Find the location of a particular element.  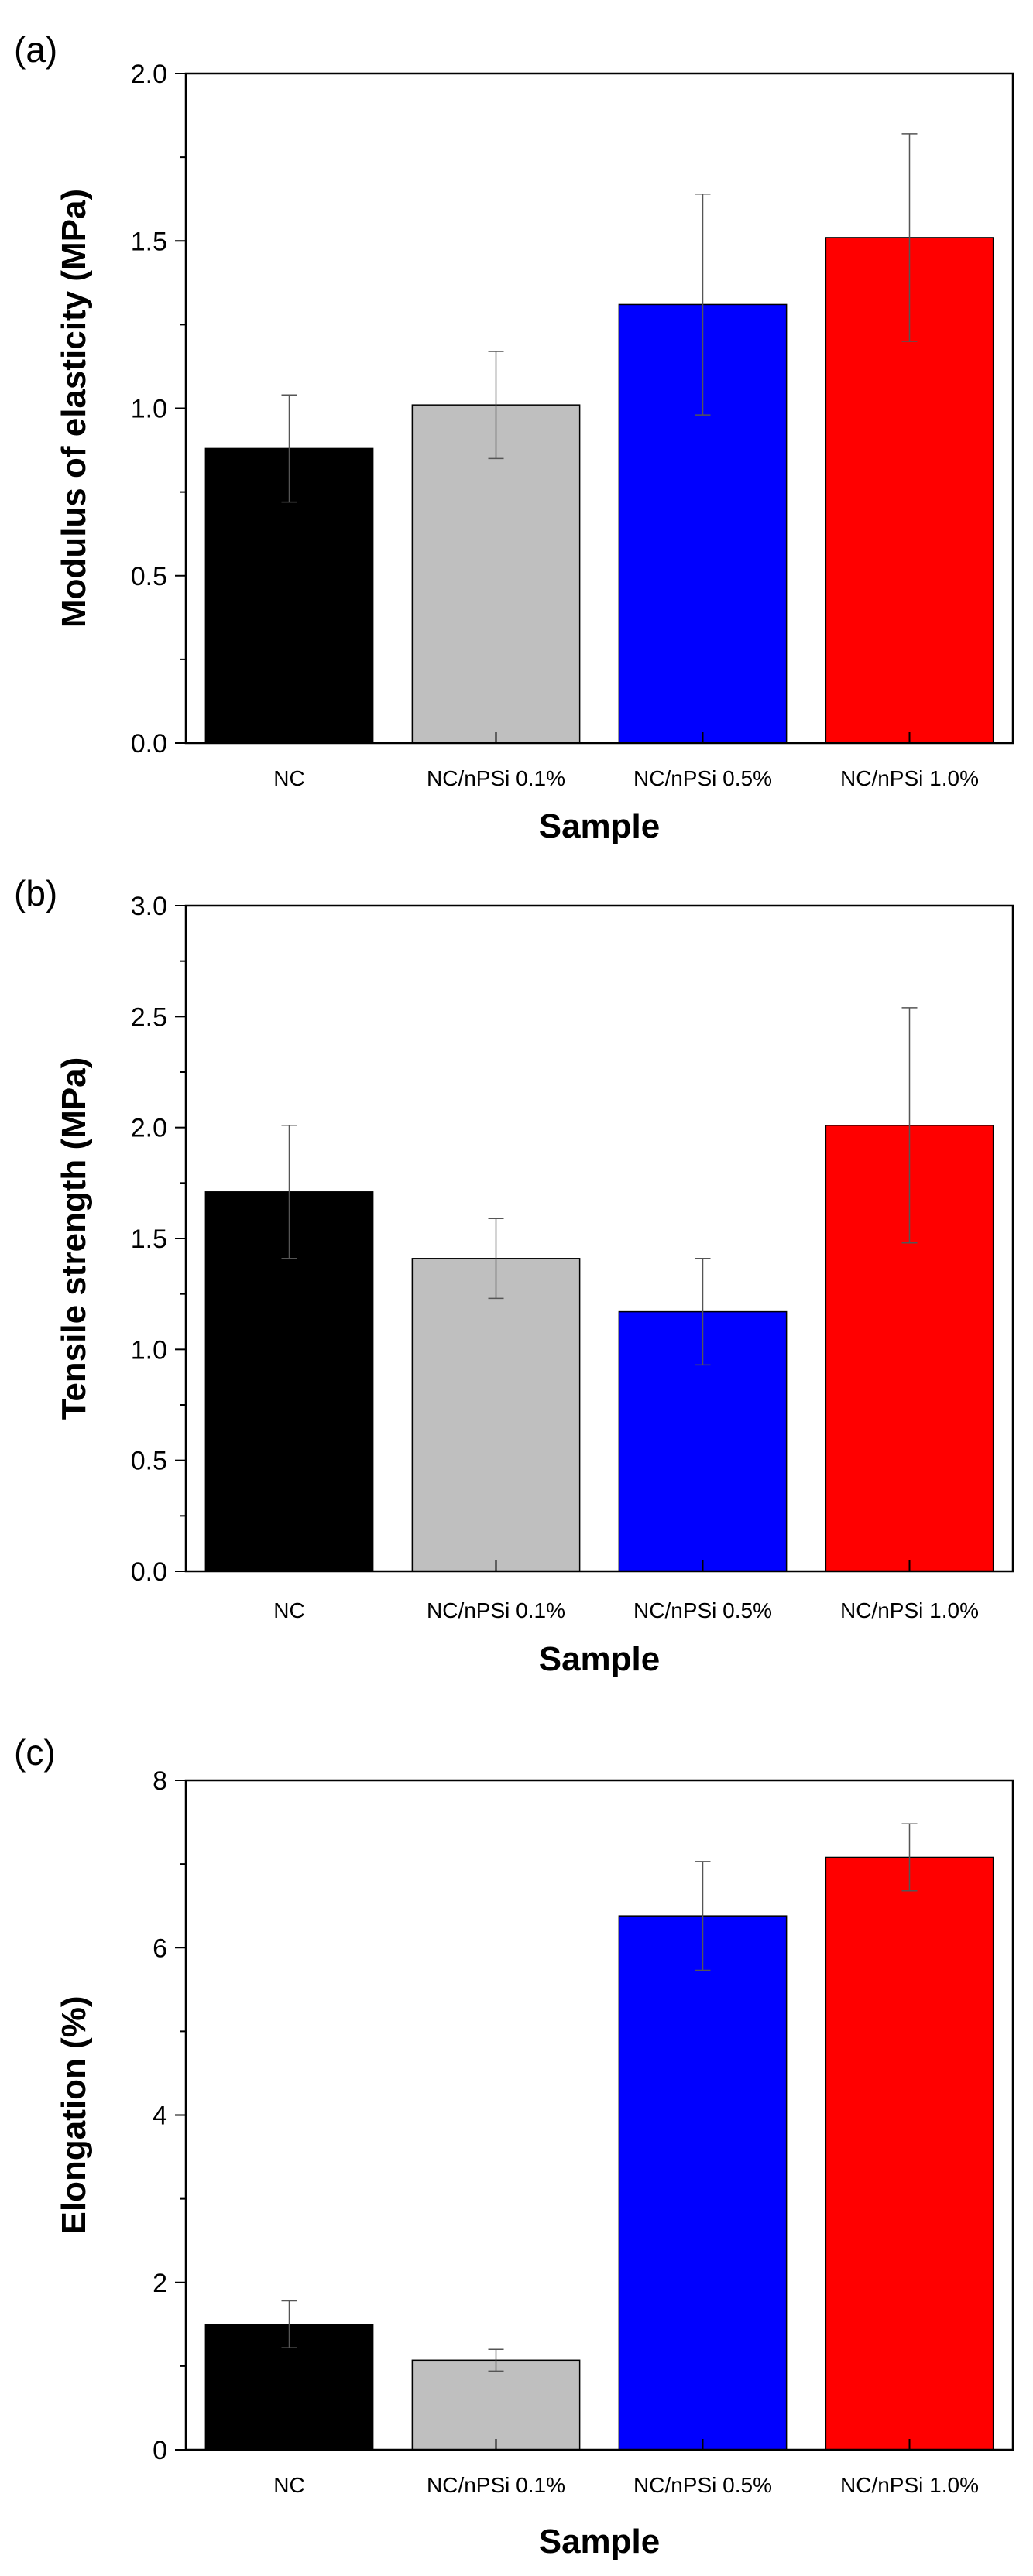

panel-label: (a) is located at coordinates (35, 49).